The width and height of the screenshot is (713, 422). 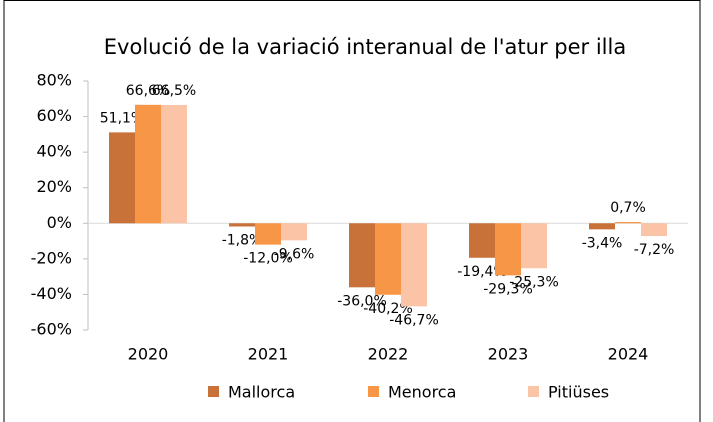 I want to click on data-label: 51,1%, so click(x=122, y=118).